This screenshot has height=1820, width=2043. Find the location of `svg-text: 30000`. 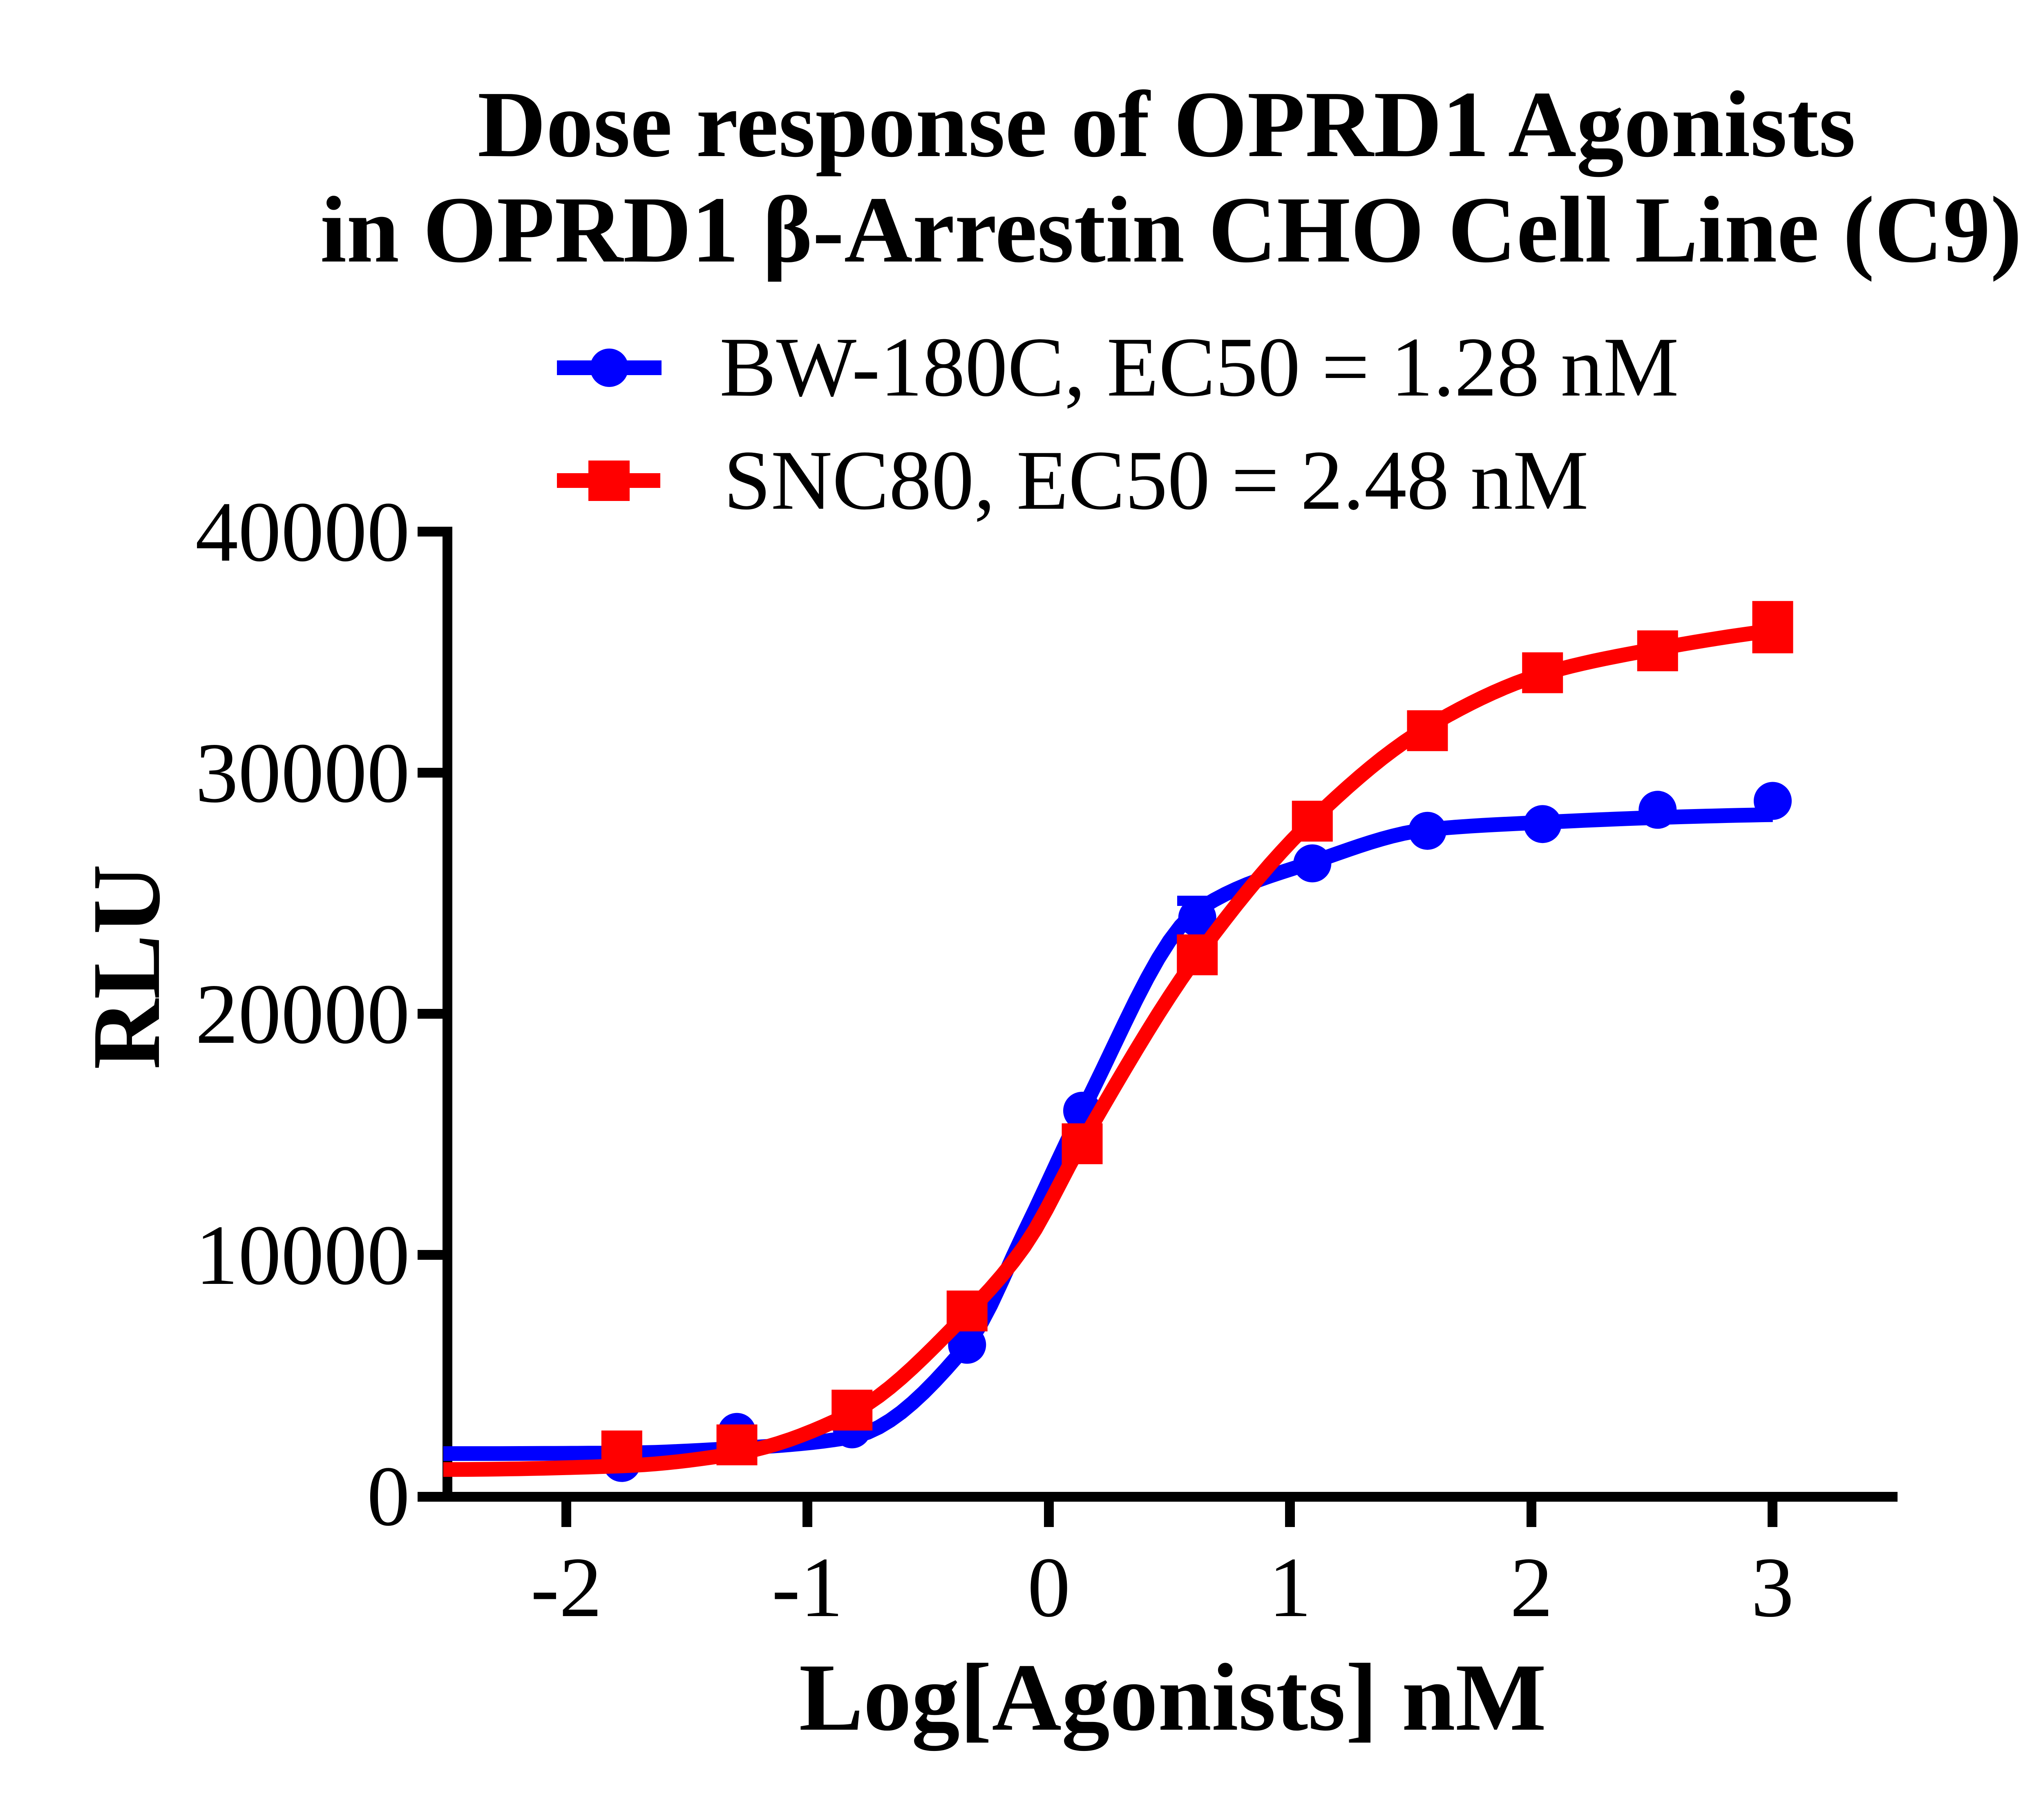

svg-text: 30000 is located at coordinates (303, 773).